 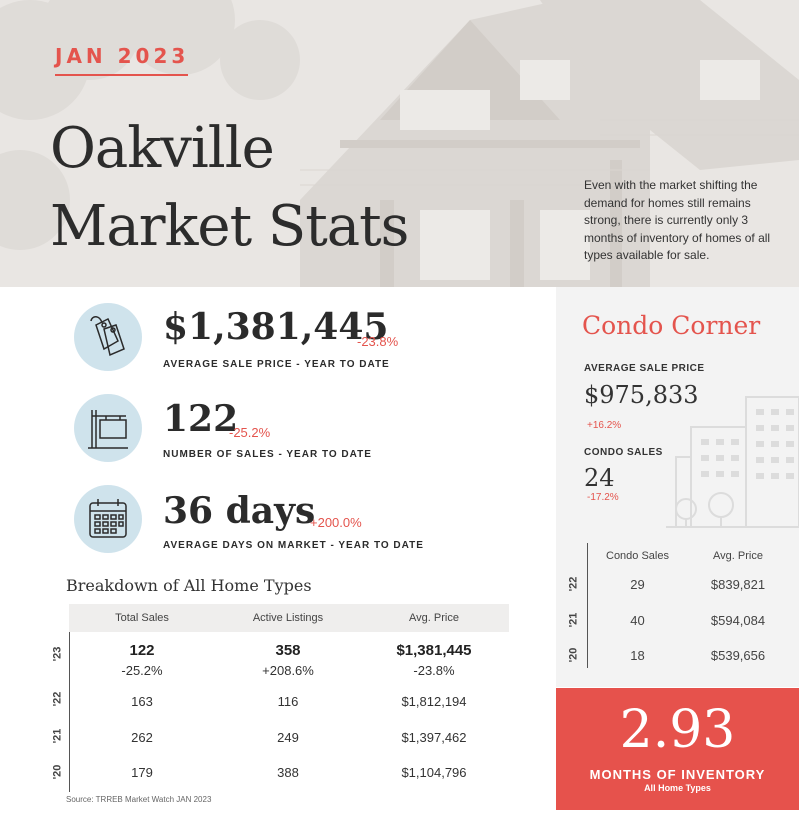 I want to click on condo-price-21: $594,084, so click(x=738, y=620).